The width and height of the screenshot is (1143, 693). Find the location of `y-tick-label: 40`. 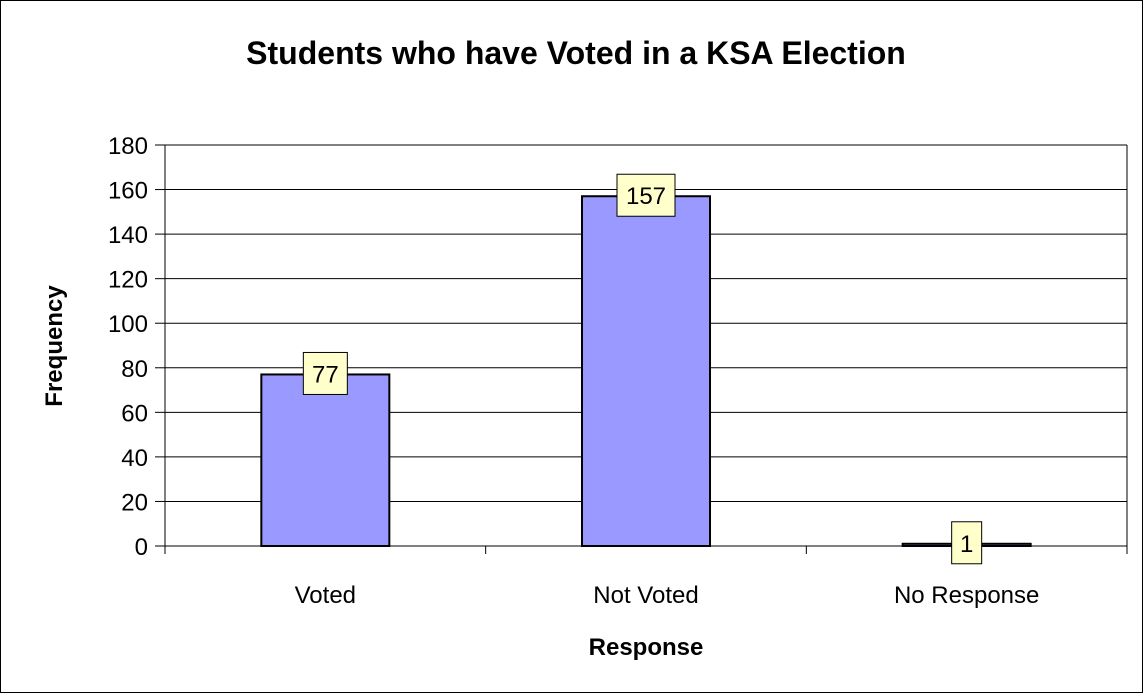

y-tick-label: 40 is located at coordinates (134, 458).